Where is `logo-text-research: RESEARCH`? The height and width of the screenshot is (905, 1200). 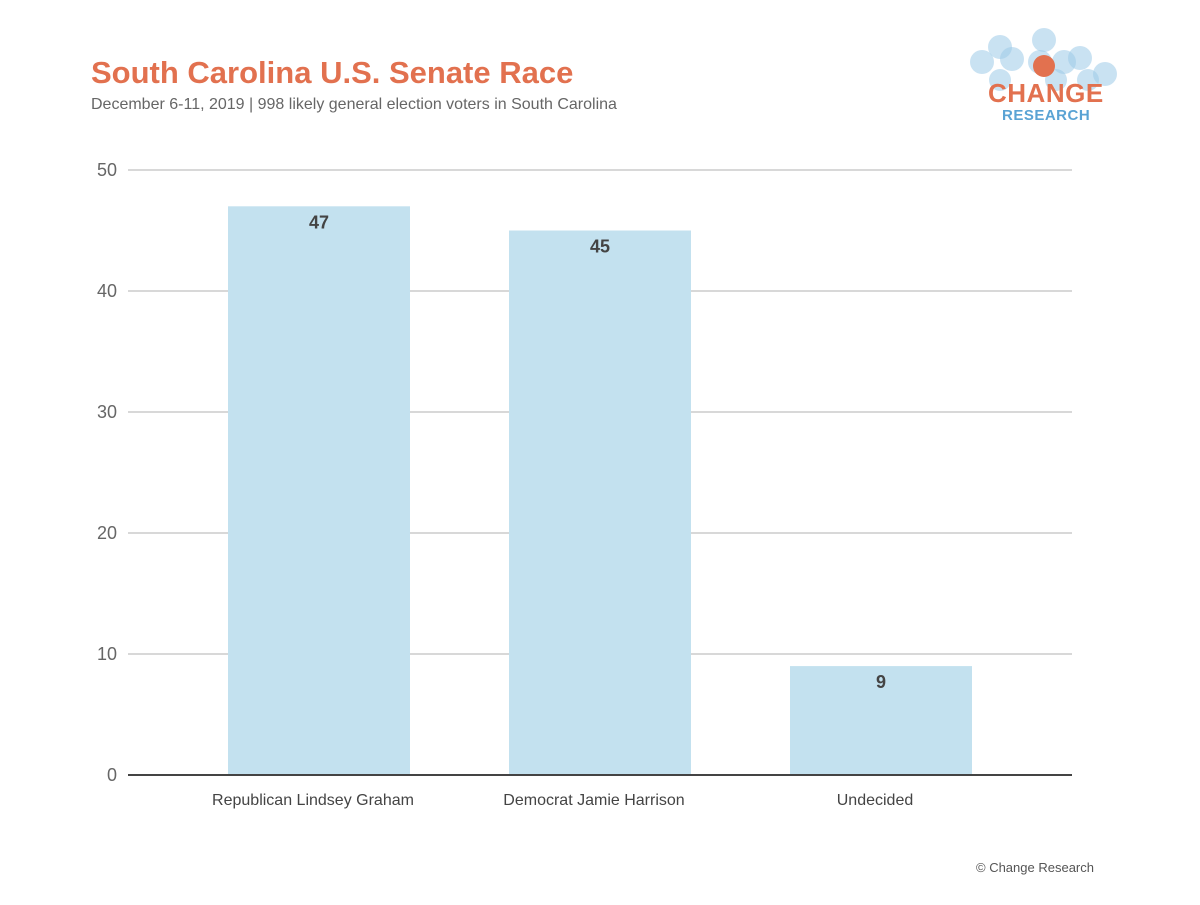 logo-text-research: RESEARCH is located at coordinates (1046, 115).